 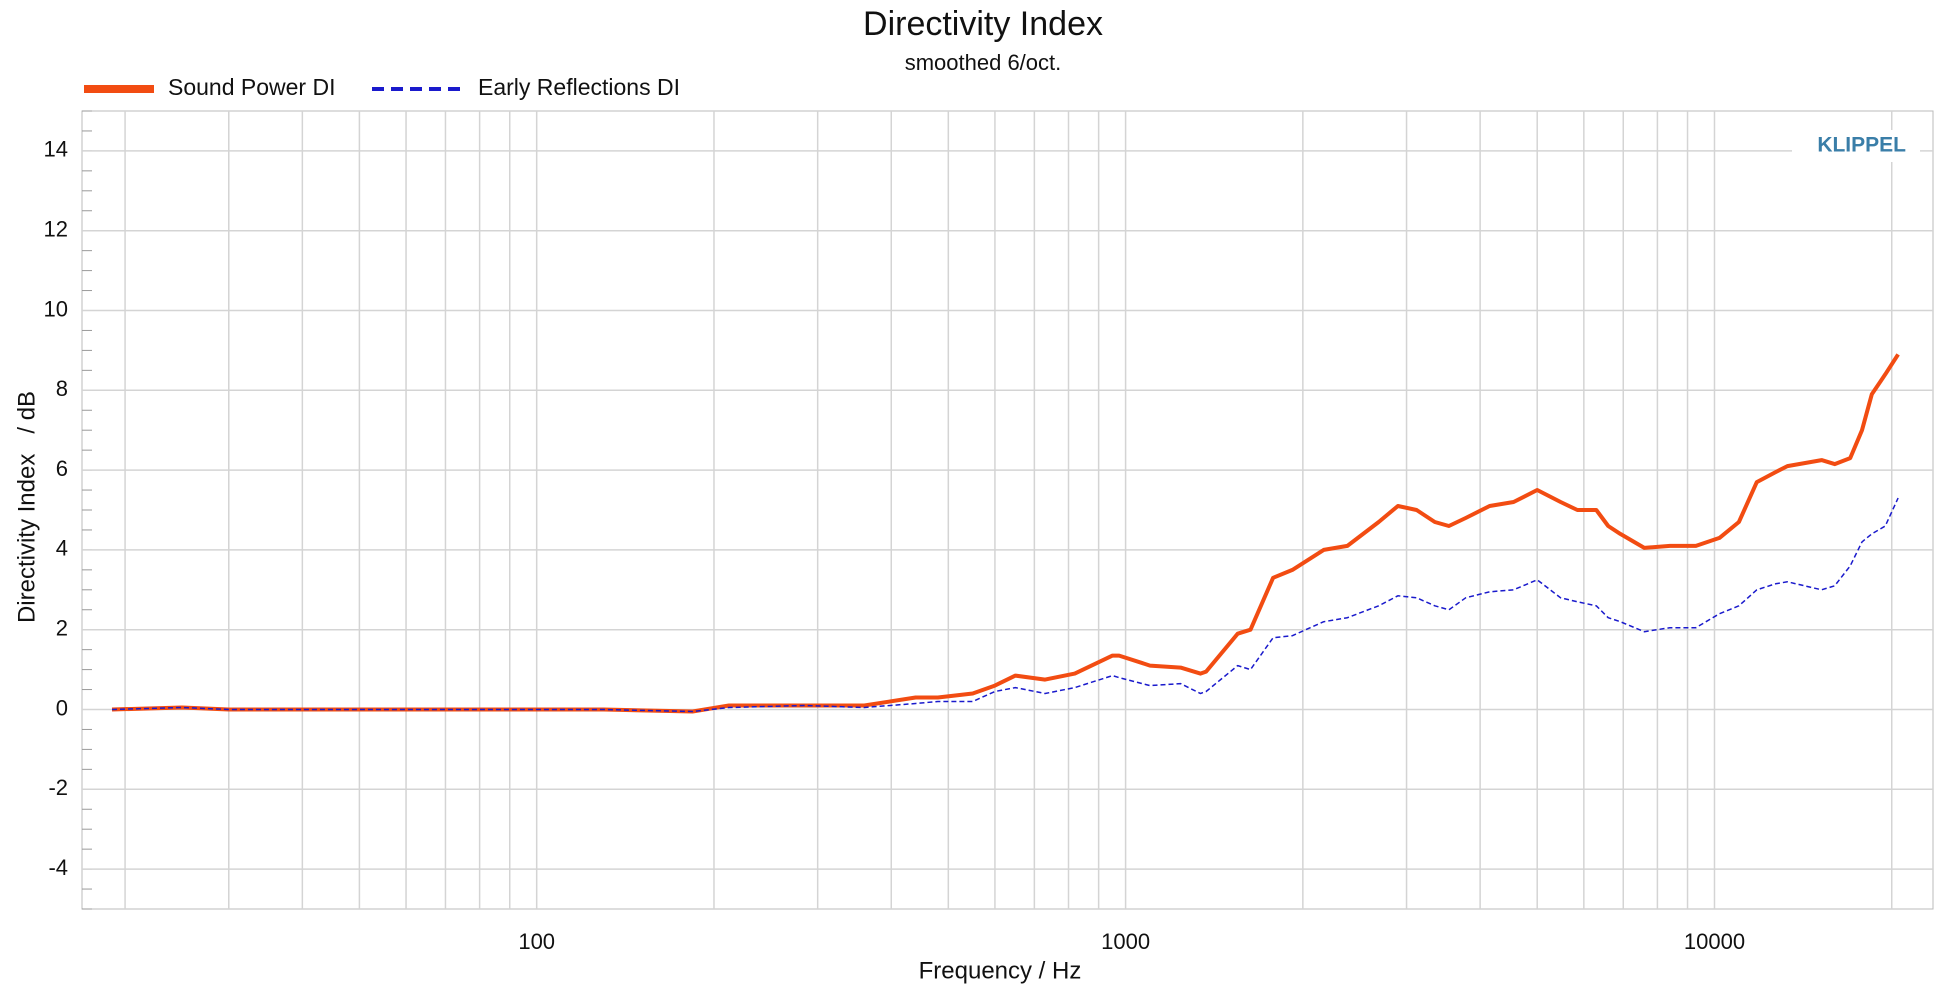 I want to click on y-tick-label: 10, so click(x=56, y=308).